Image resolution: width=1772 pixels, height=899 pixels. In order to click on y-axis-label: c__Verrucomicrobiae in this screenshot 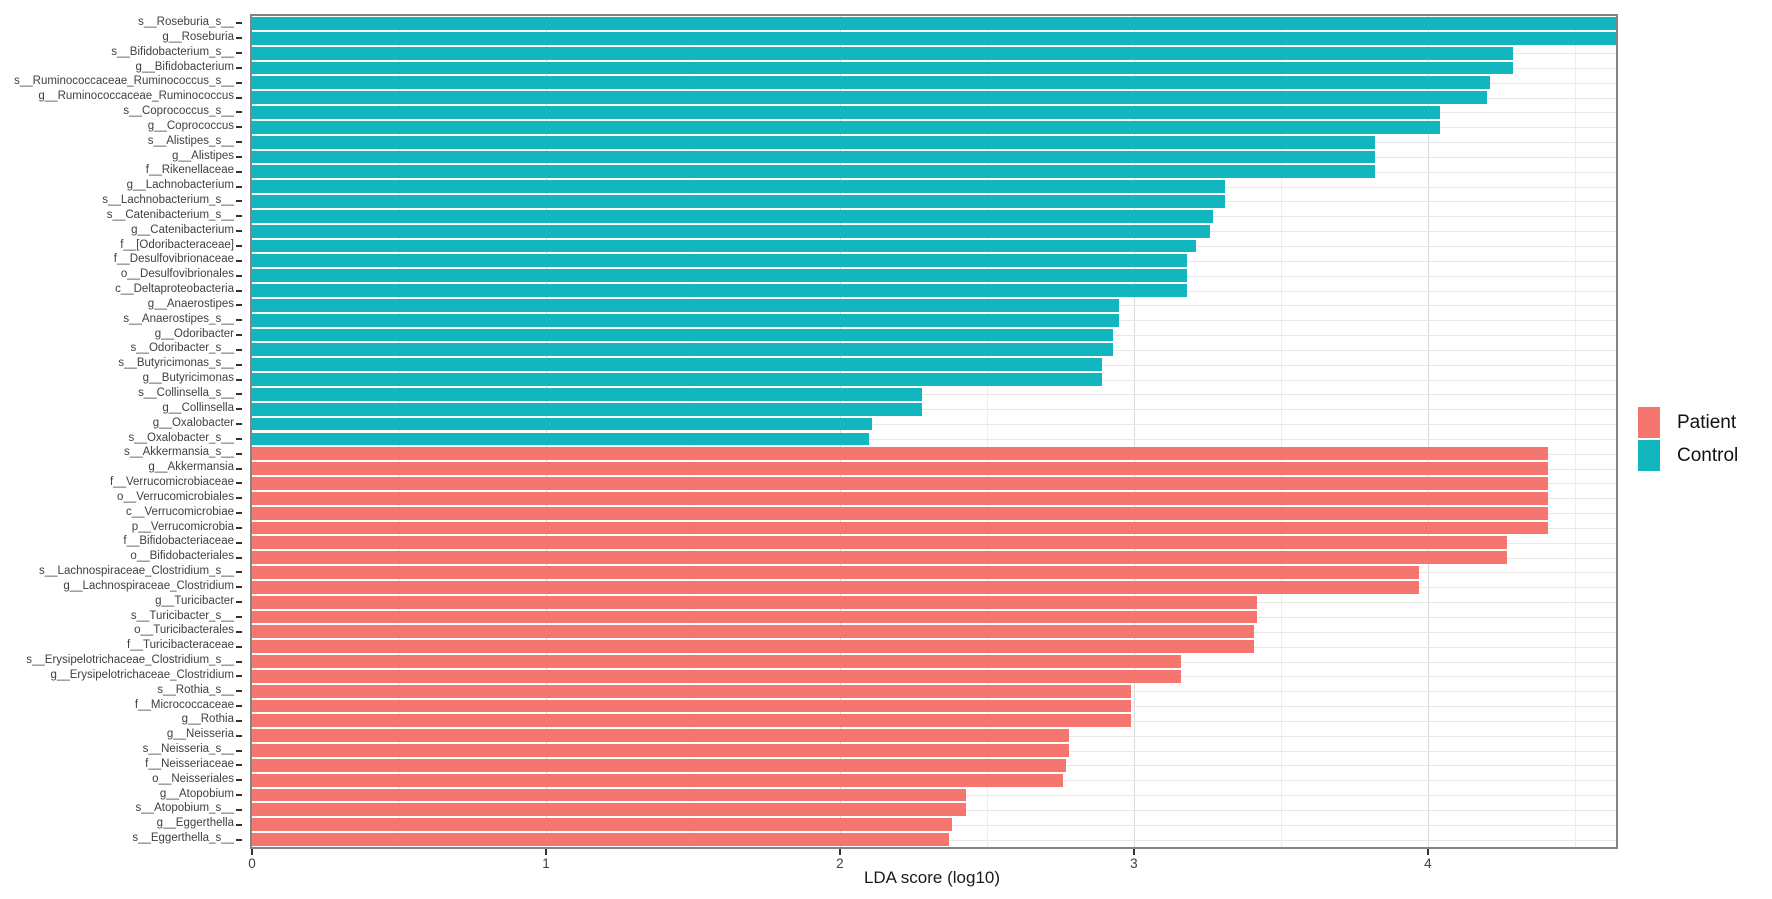, I will do `click(179, 511)`.